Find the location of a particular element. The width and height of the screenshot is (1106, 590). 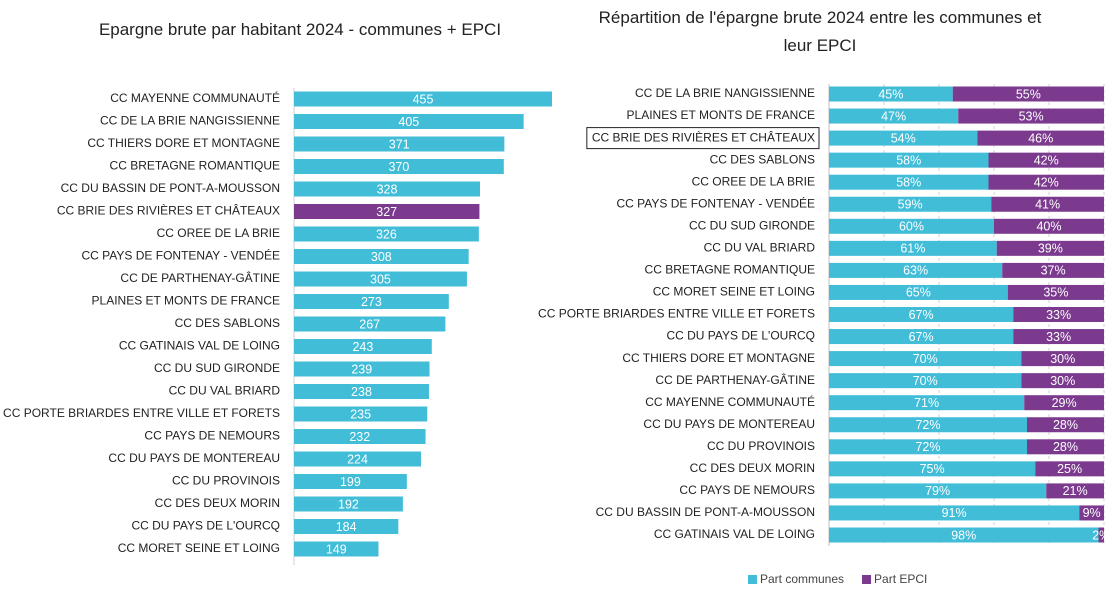

y-tick-label: CC DU SUD GIRONDE is located at coordinates (752, 225).